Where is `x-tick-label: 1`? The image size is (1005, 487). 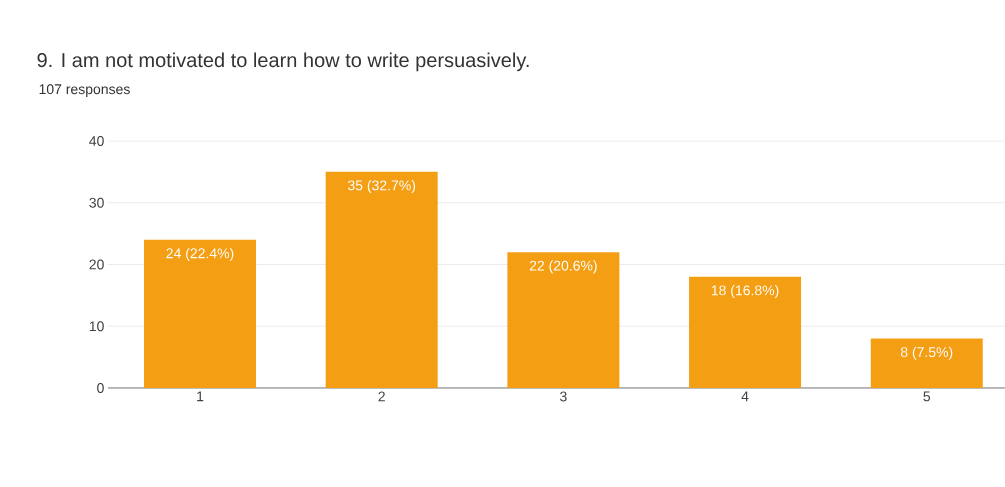
x-tick-label: 1 is located at coordinates (200, 396).